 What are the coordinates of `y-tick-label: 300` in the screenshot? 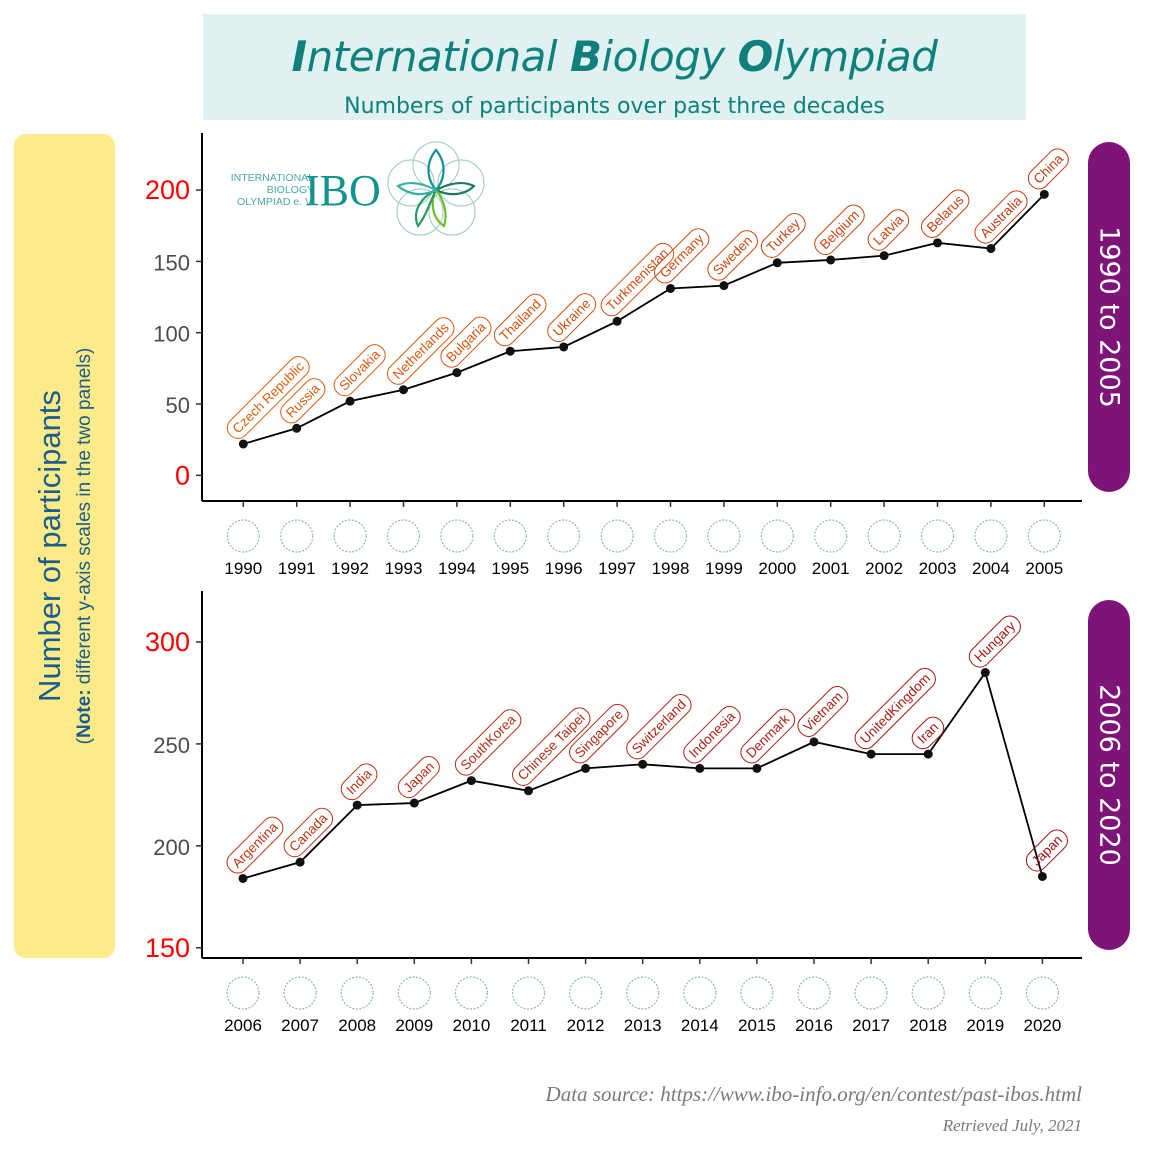 It's located at (167, 642).